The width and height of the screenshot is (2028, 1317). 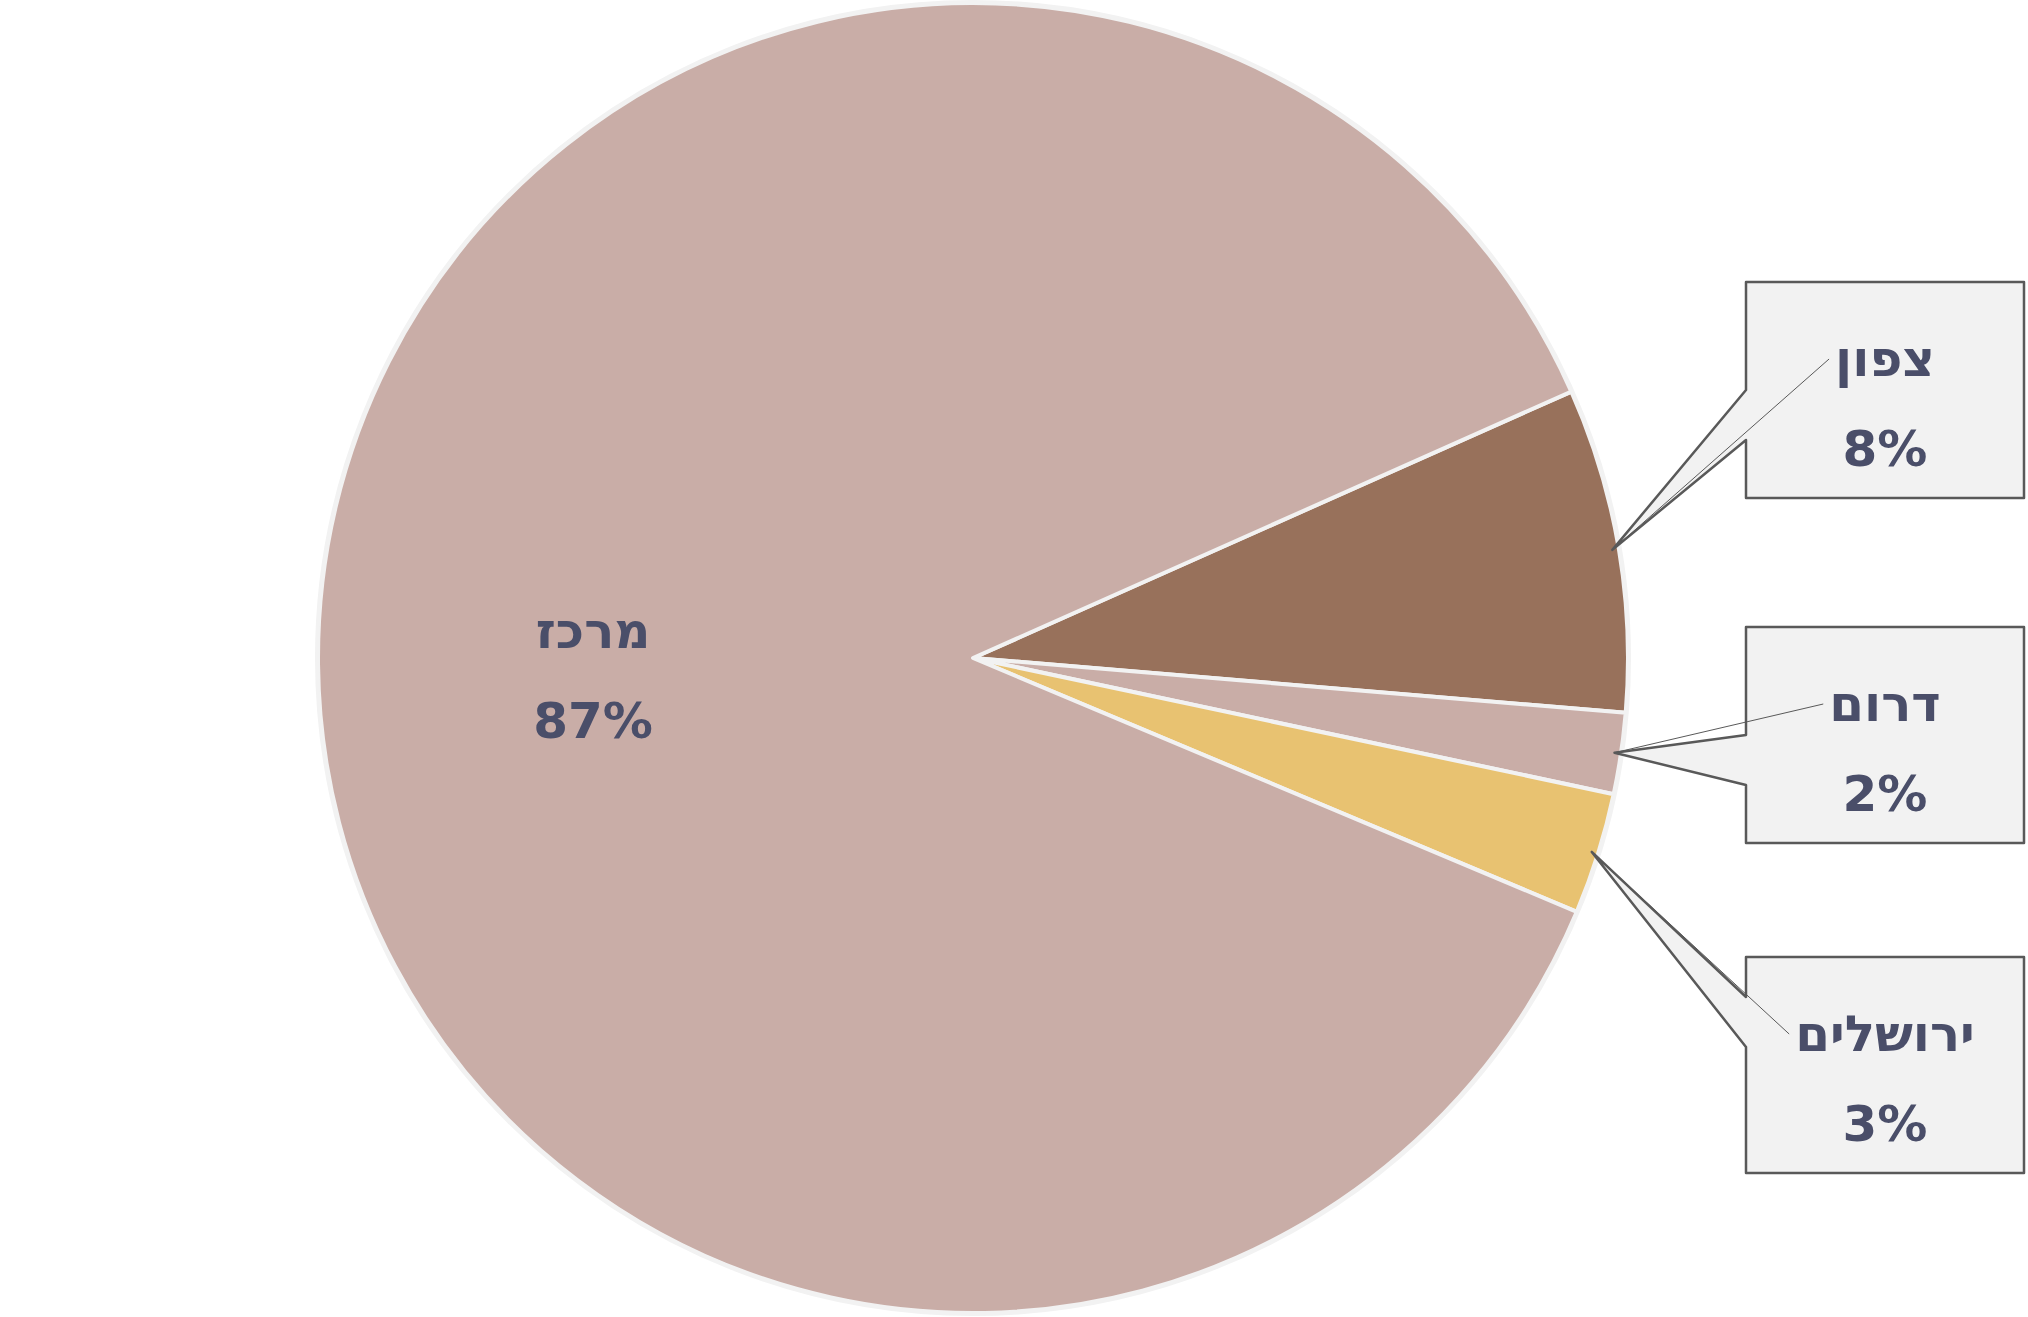 I want to click on data-label: 2%, so click(x=1885, y=794).